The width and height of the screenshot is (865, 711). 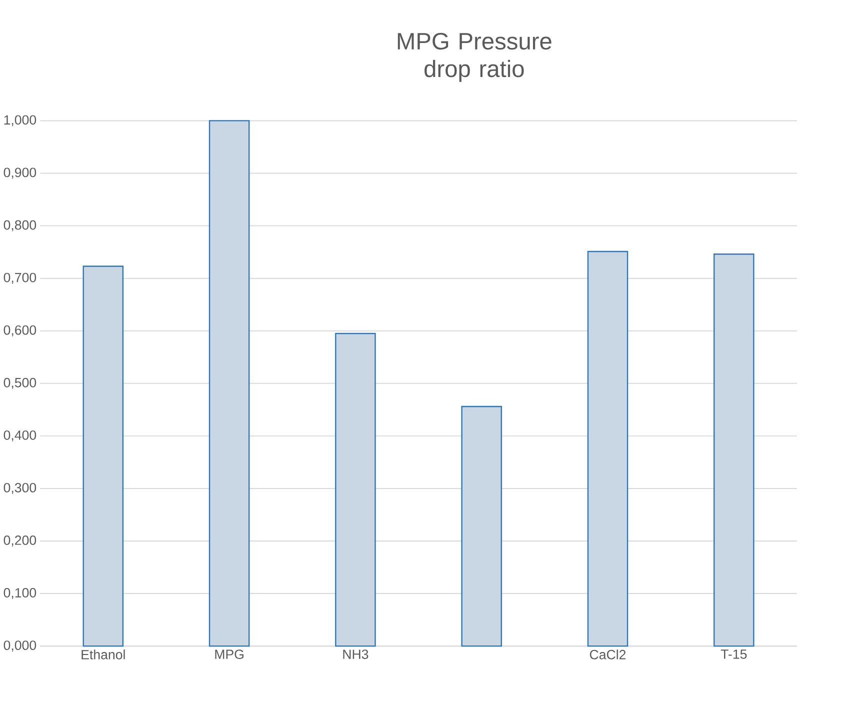 I want to click on x-tick-label: NH3, so click(x=355, y=654).